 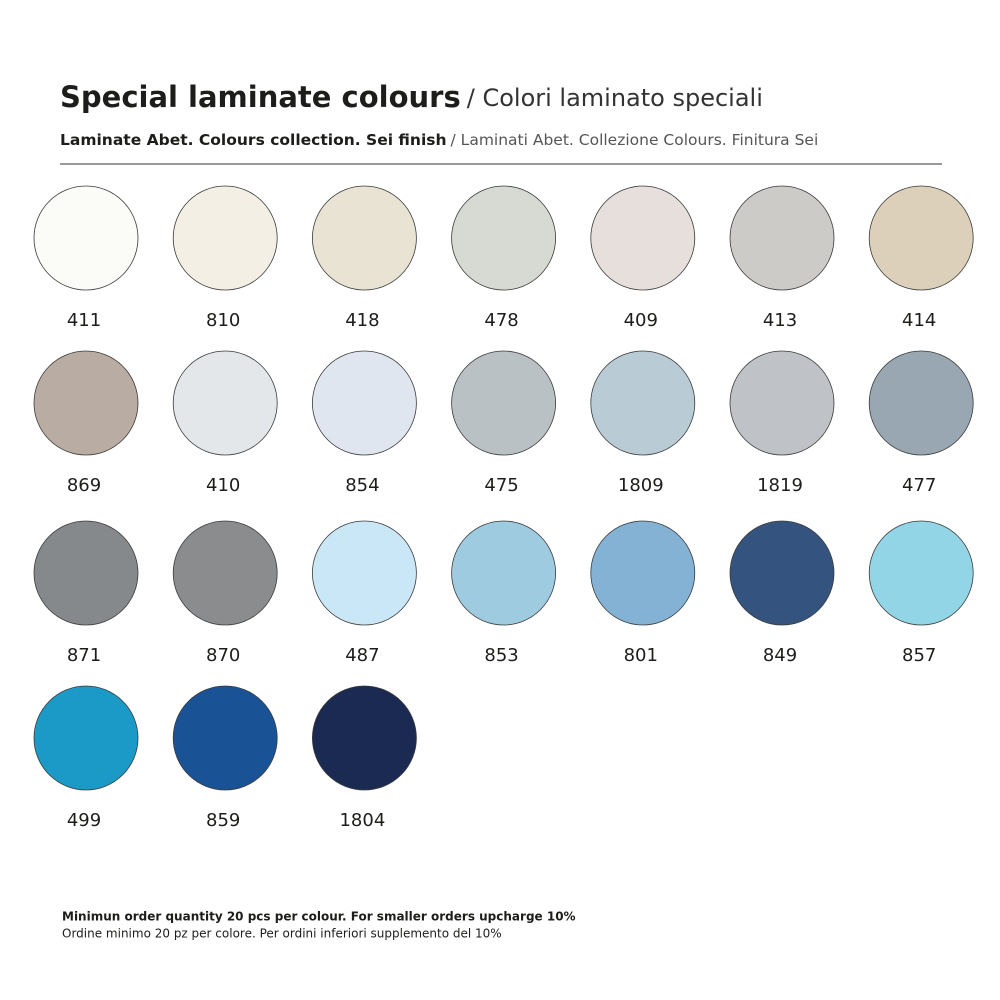 What do you see at coordinates (223, 820) in the screenshot?
I see `swatch-label: 859` at bounding box center [223, 820].